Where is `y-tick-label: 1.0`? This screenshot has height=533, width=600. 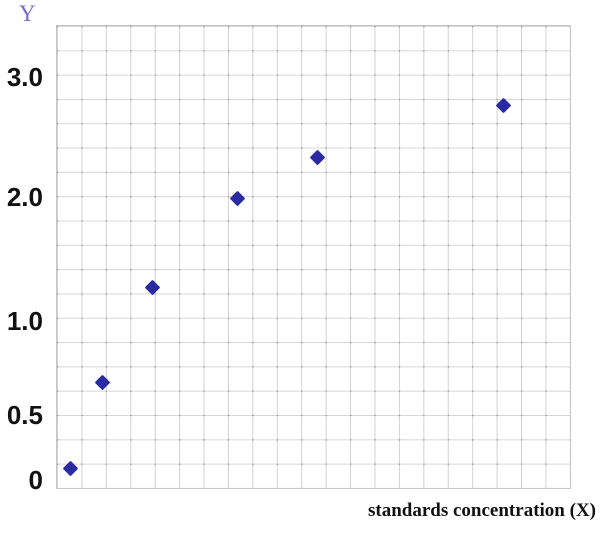
y-tick-label: 1.0 is located at coordinates (24, 321).